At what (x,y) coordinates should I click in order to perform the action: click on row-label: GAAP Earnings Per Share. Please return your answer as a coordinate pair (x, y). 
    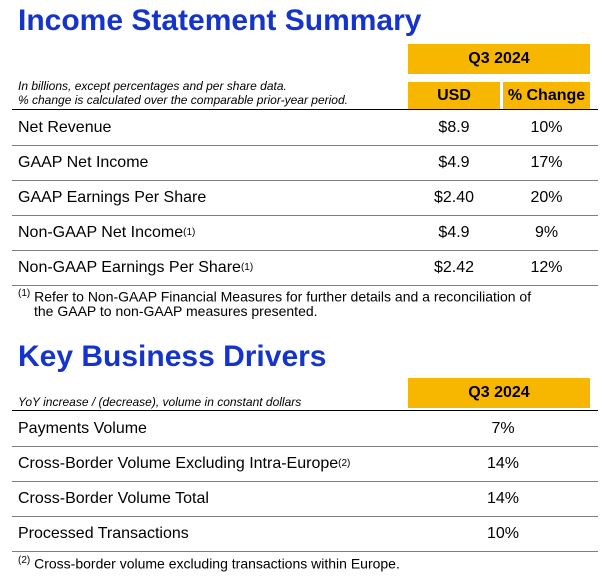
    Looking at the image, I should click on (112, 197).